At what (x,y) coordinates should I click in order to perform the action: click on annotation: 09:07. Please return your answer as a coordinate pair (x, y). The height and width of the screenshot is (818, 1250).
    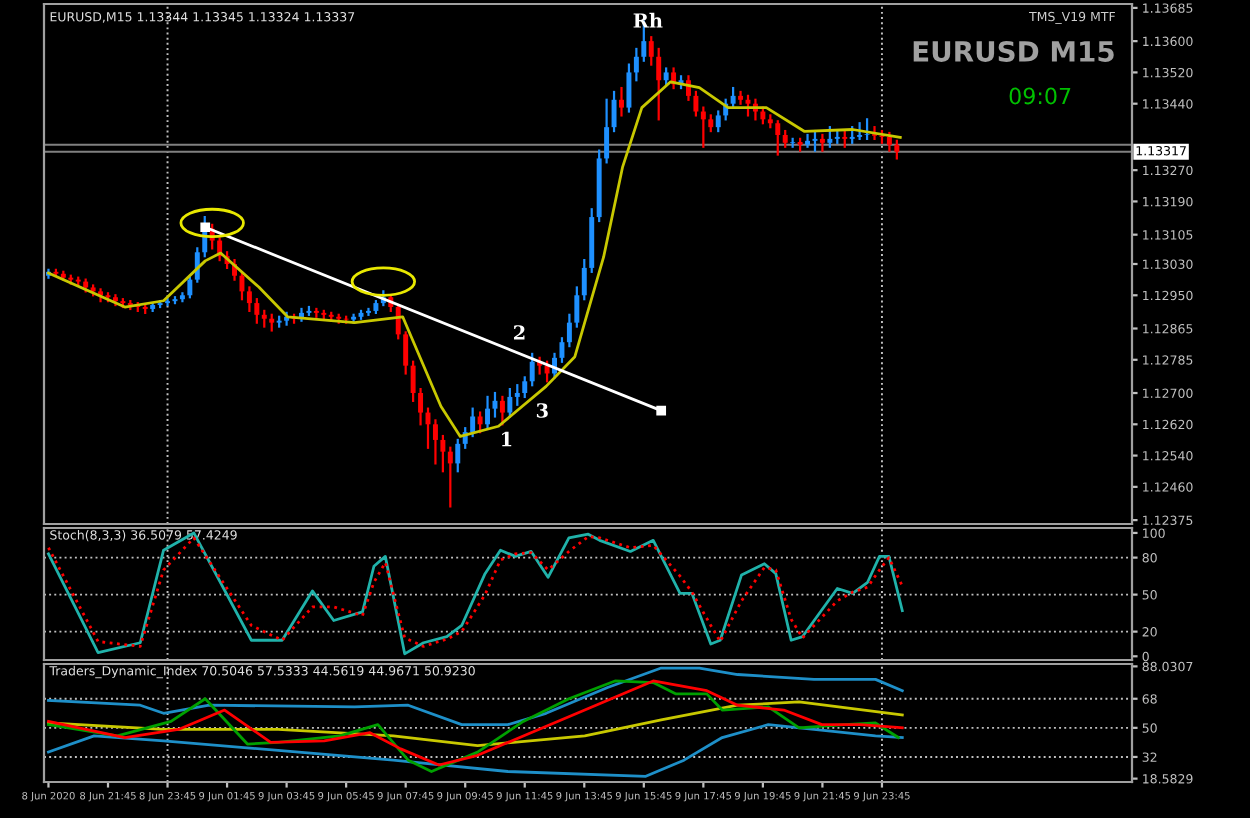
    Looking at the image, I should click on (1040, 96).